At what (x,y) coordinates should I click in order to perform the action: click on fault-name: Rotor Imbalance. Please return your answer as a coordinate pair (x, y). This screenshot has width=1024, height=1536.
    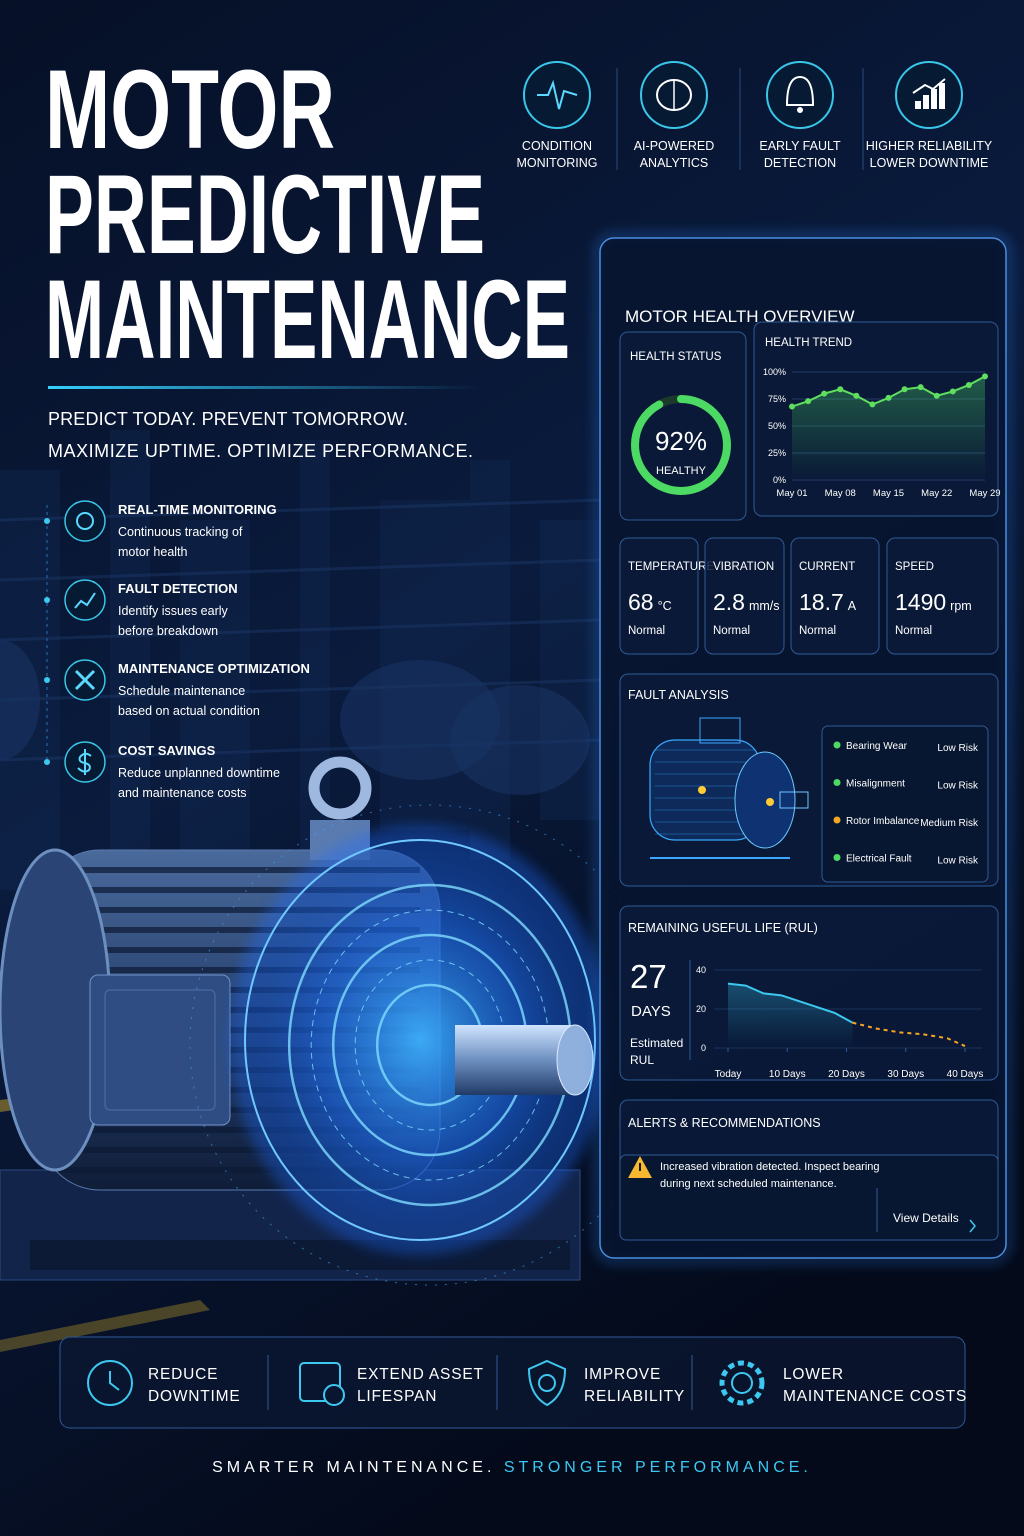
    Looking at the image, I should click on (883, 821).